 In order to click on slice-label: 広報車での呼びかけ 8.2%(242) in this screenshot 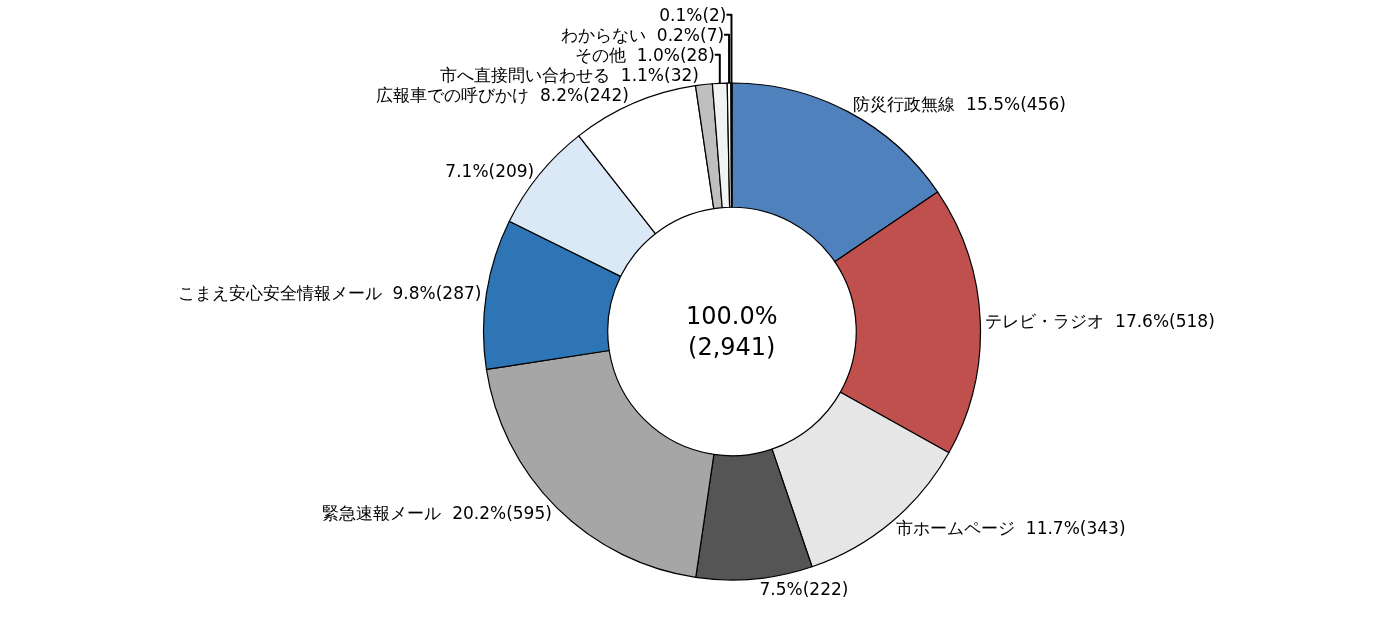, I will do `click(502, 94)`.